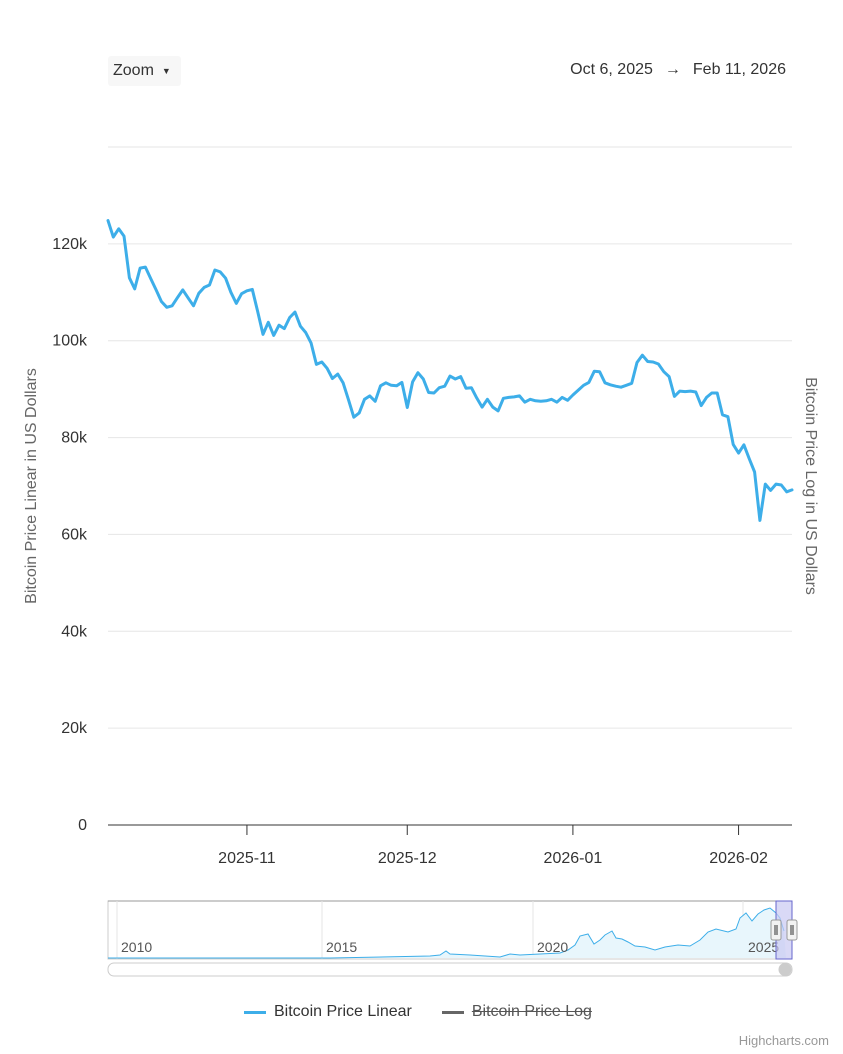  What do you see at coordinates (739, 69) in the screenshot?
I see `range-to: Feb 11, 2026` at bounding box center [739, 69].